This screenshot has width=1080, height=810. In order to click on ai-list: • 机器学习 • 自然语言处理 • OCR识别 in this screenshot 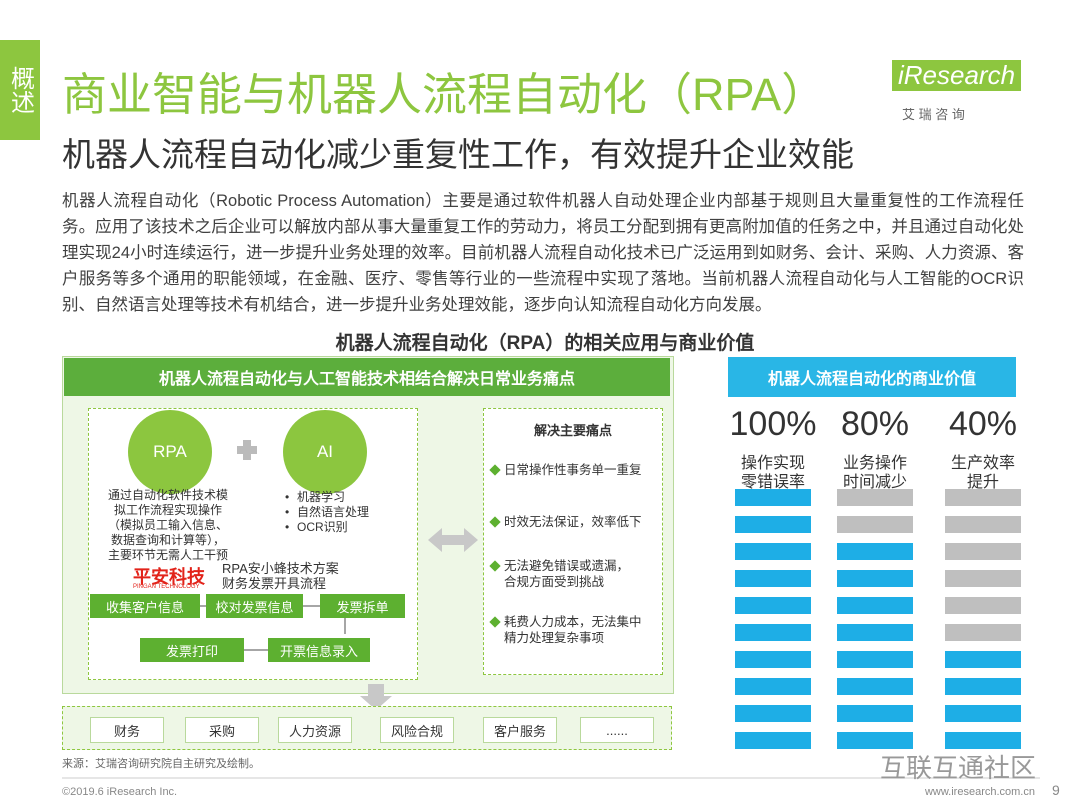, I will do `click(326, 512)`.